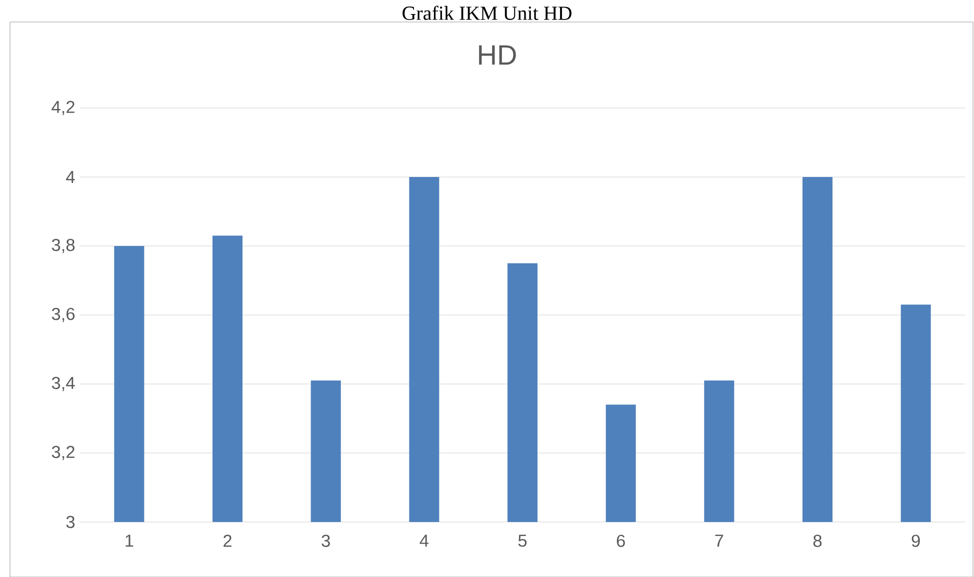 The image size is (974, 577). Describe the element at coordinates (487, 13) in the screenshot. I see `chart-title: Grafik IKM Unit HD` at that location.